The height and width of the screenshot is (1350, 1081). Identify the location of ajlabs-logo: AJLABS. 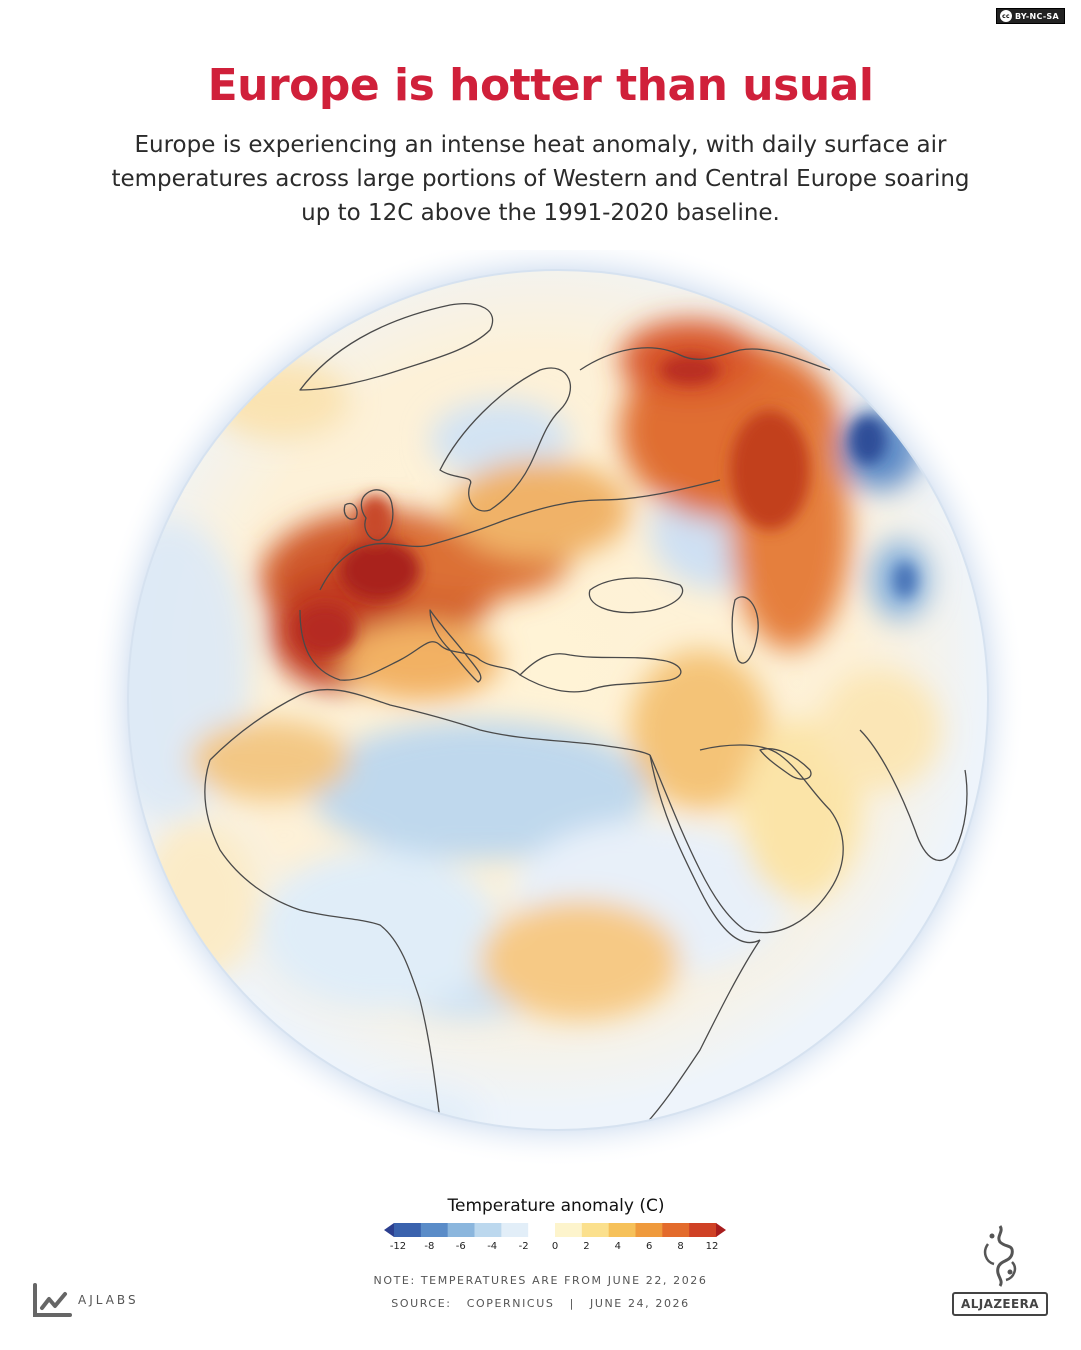
(85, 1300).